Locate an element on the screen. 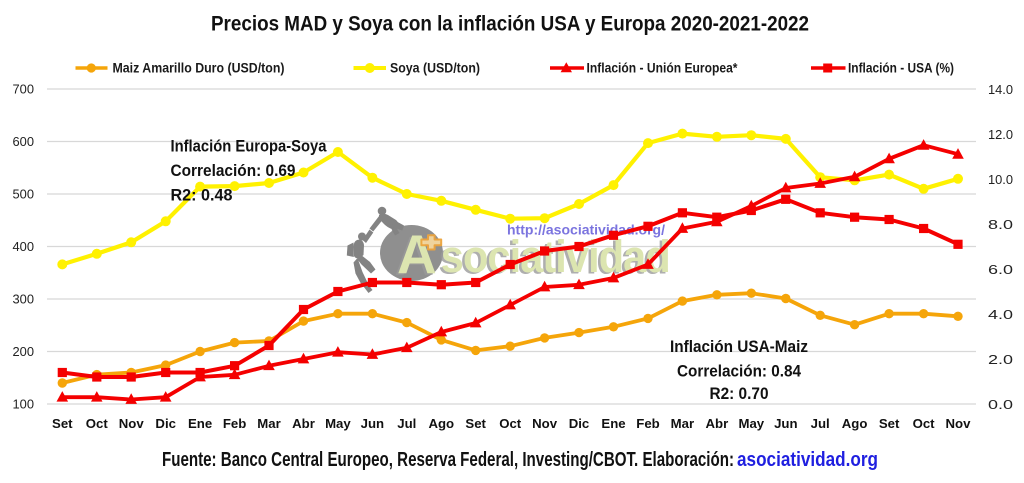  svg-text: 500 is located at coordinates (24, 194).